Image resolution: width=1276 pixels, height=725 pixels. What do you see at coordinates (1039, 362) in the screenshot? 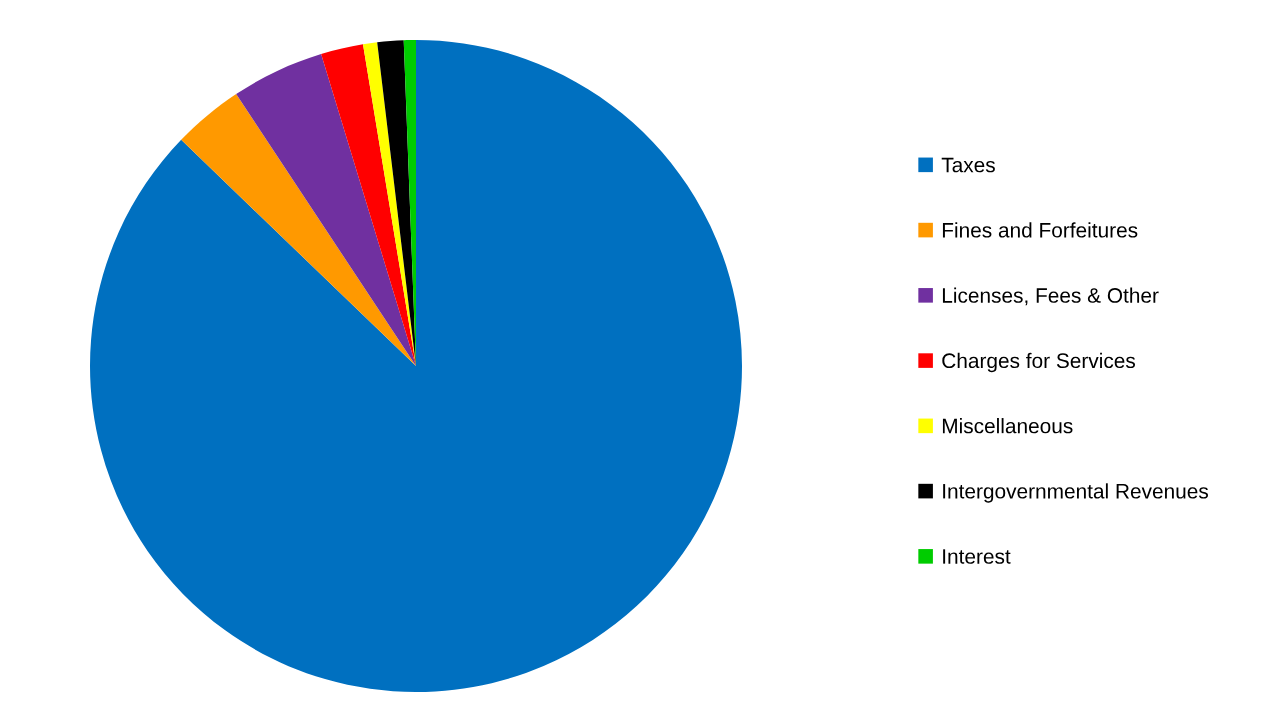
I see `legend-label: Charges for Services` at bounding box center [1039, 362].